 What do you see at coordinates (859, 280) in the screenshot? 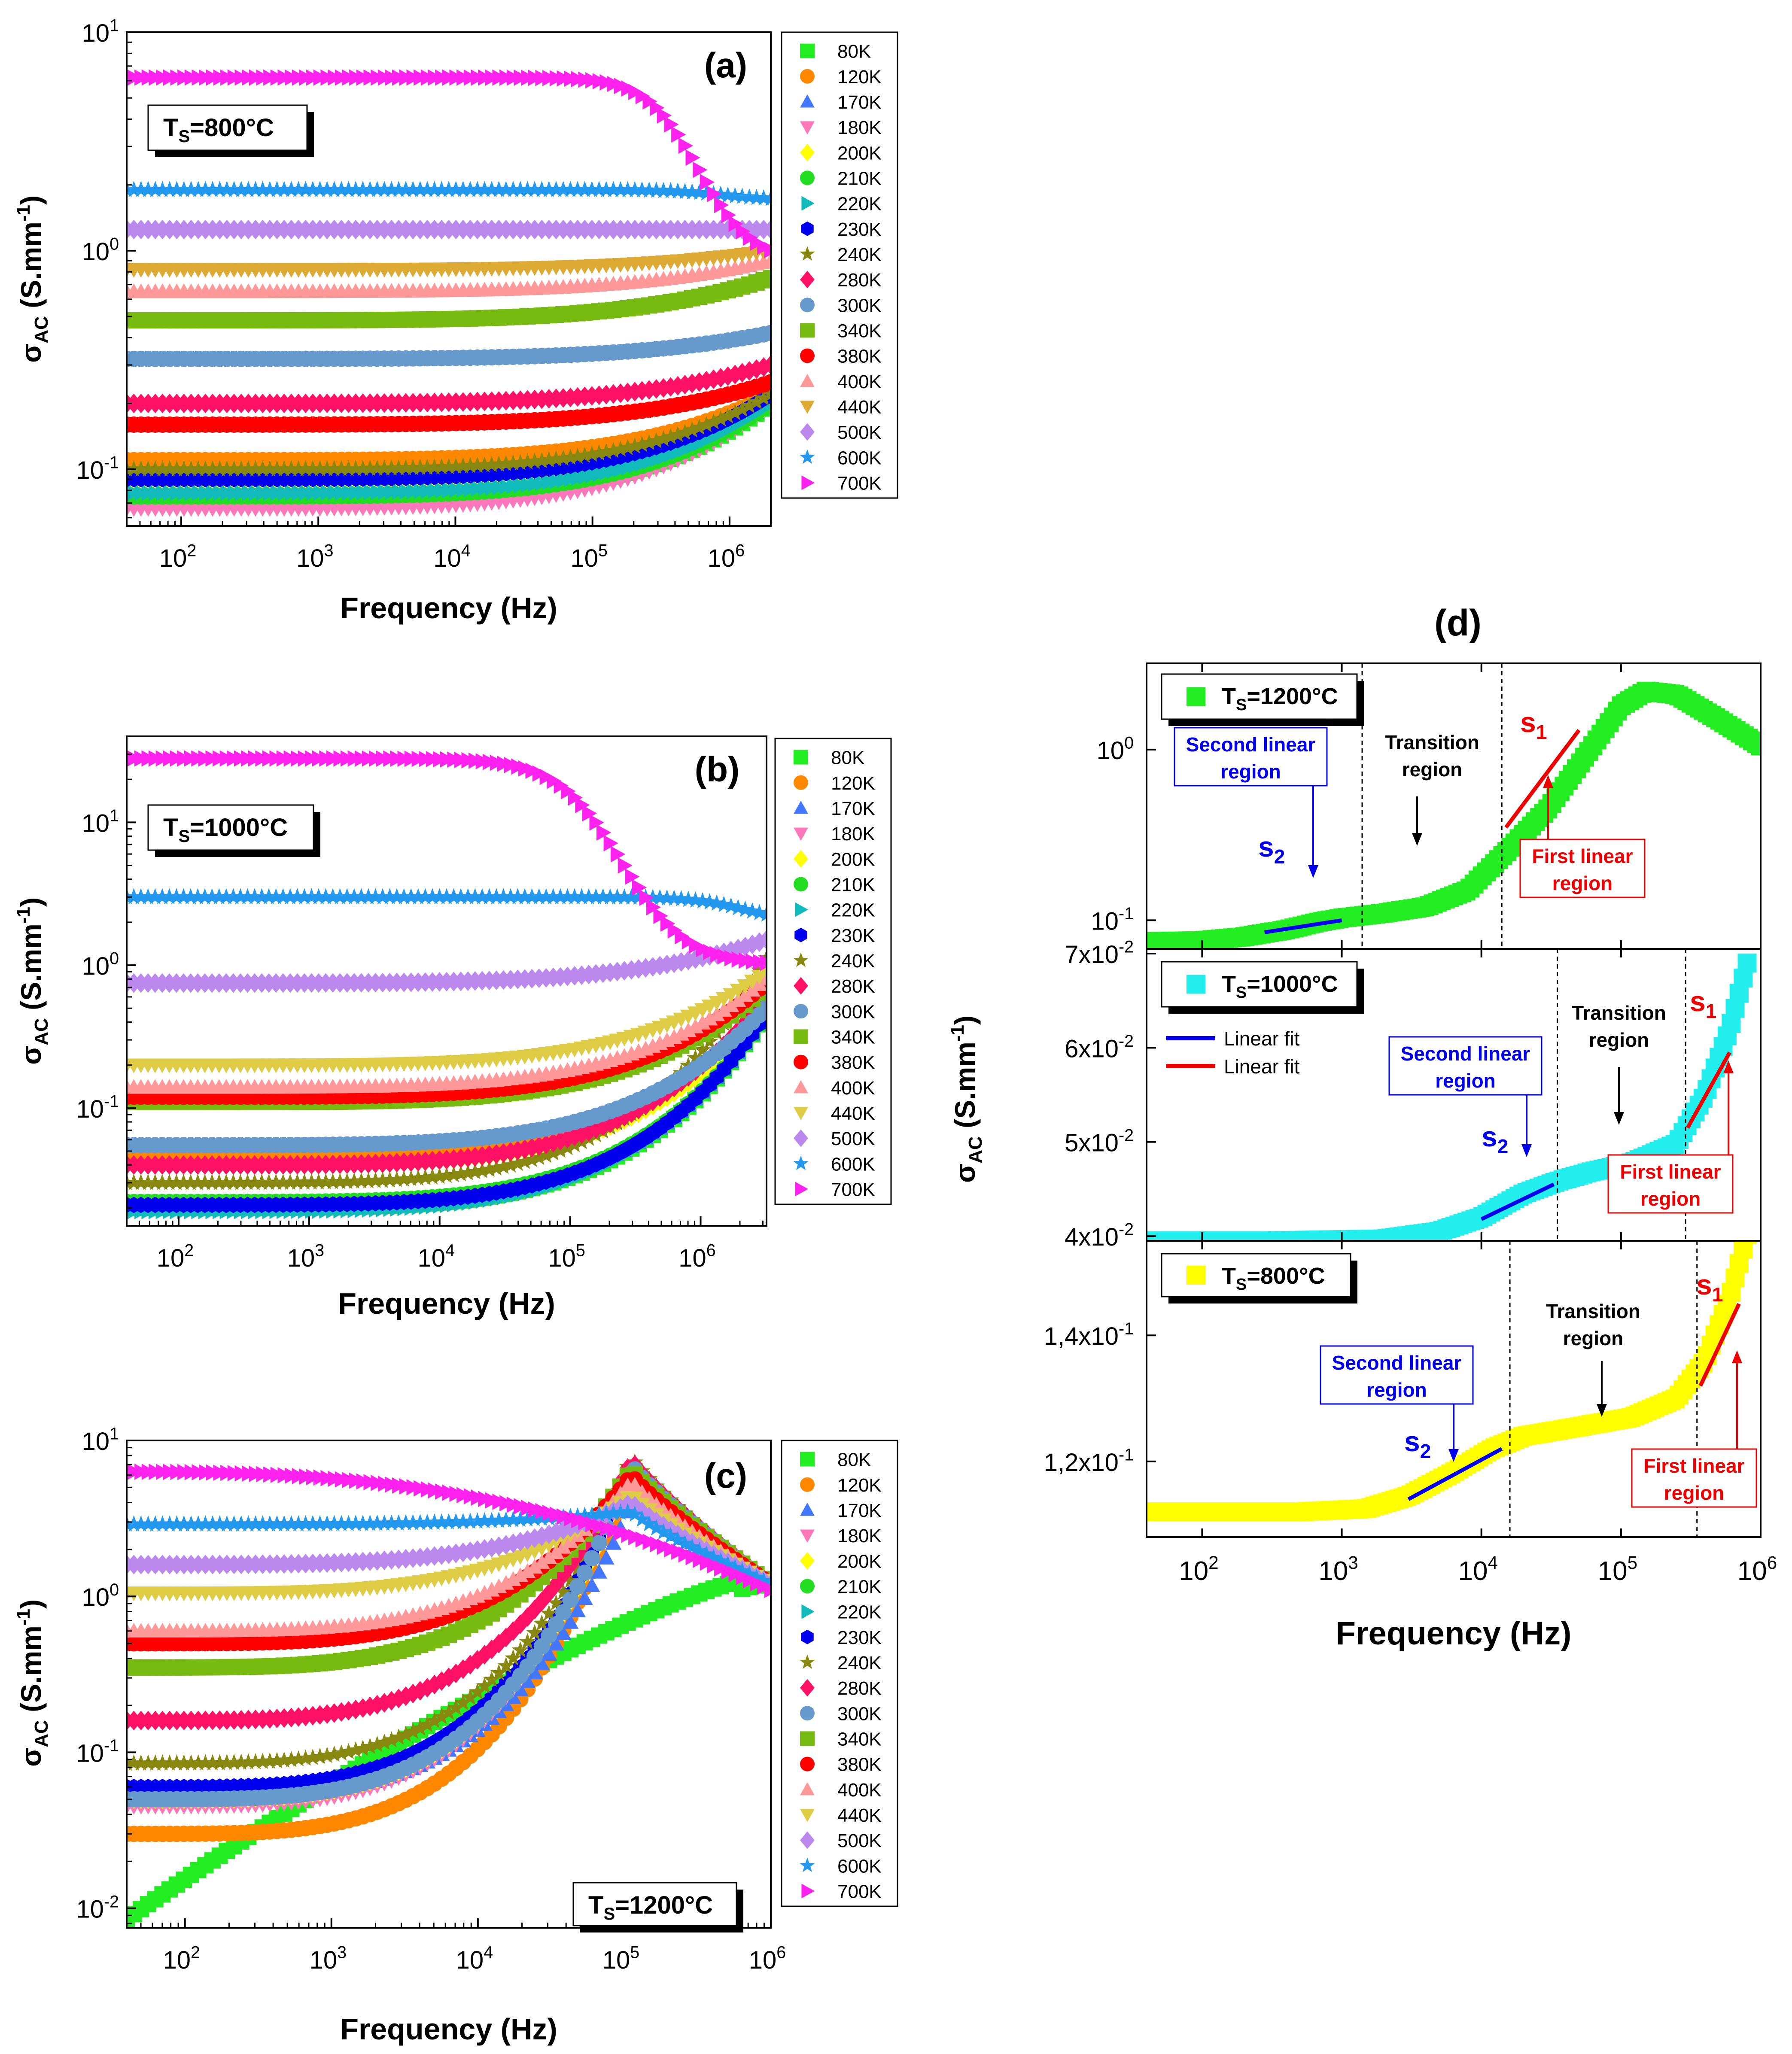
I see `legend-label: 280K` at bounding box center [859, 280].